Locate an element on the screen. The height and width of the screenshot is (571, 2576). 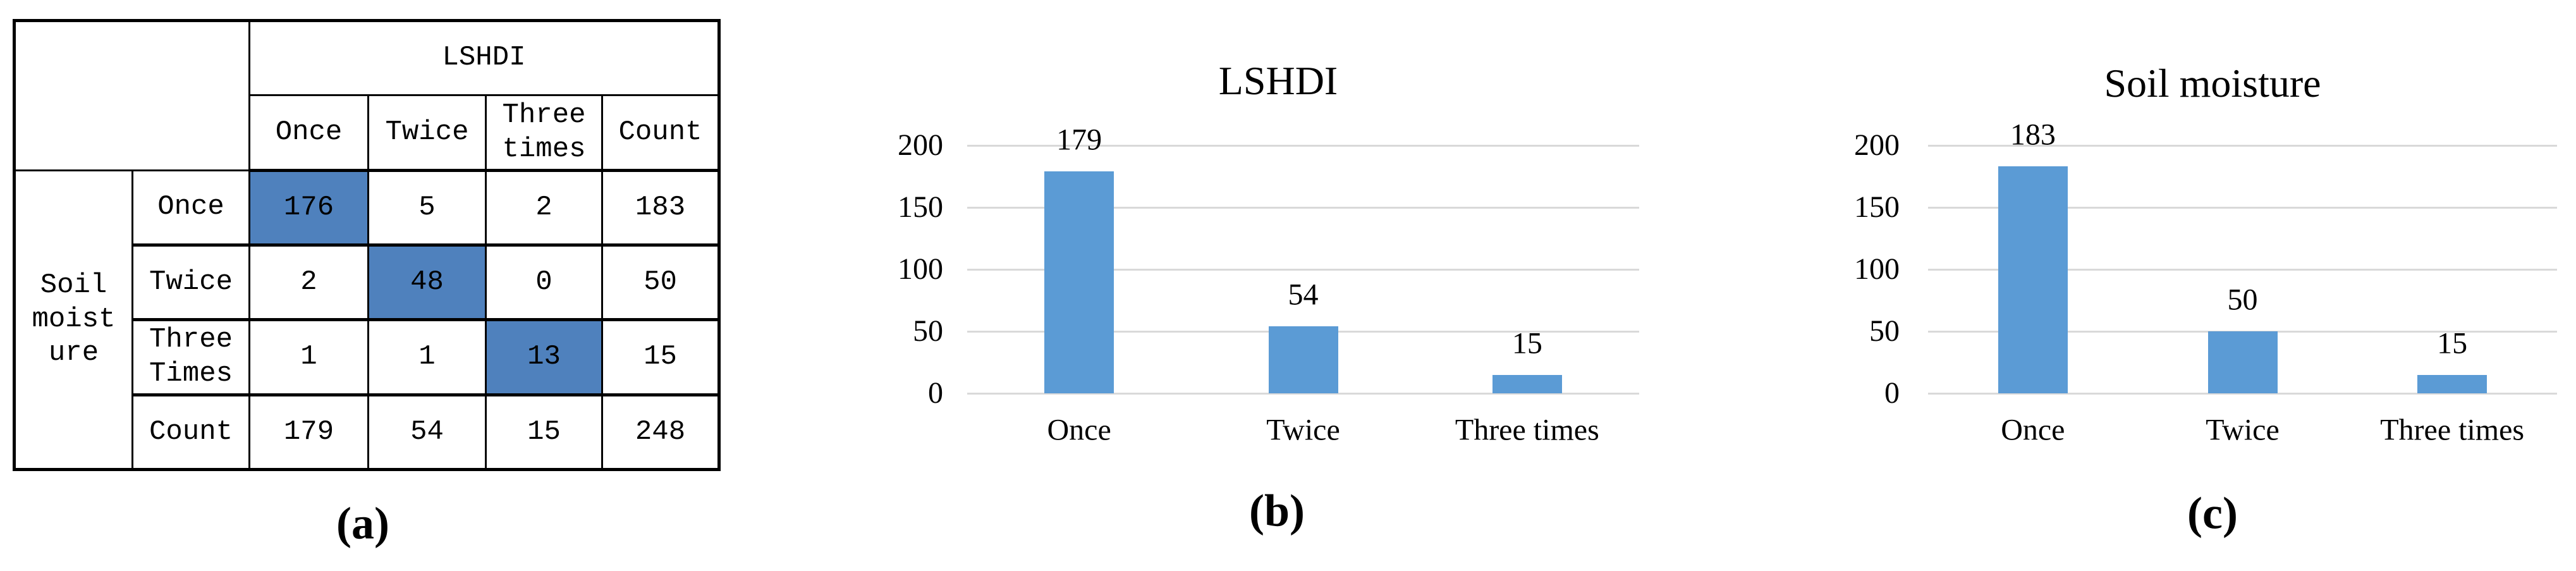
table-cell: 48 is located at coordinates (427, 282).